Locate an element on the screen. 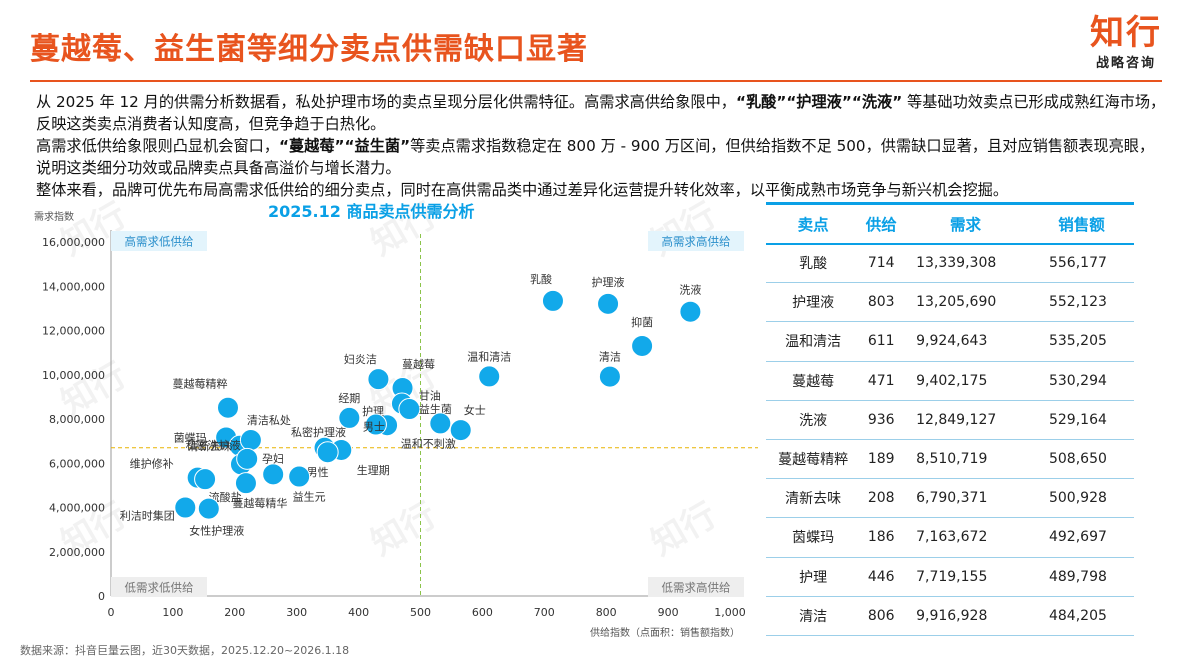 Image resolution: width=1190 pixels, height=669 pixels. quadrant-label-low-demand-high-supply: 低需求高供给 is located at coordinates (696, 588).